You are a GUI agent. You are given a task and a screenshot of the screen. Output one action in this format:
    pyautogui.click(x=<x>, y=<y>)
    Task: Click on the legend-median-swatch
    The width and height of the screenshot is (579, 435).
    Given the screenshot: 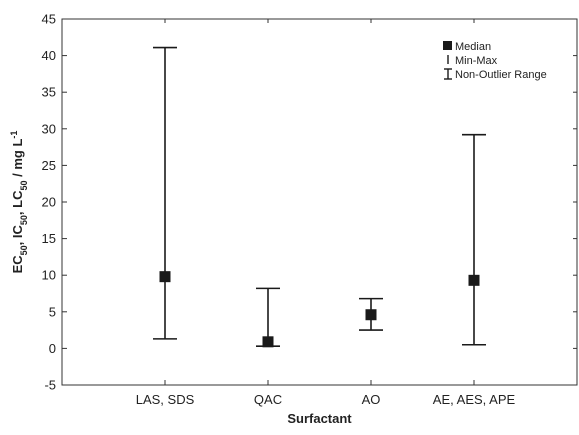 What is the action you would take?
    pyautogui.click(x=447, y=45)
    